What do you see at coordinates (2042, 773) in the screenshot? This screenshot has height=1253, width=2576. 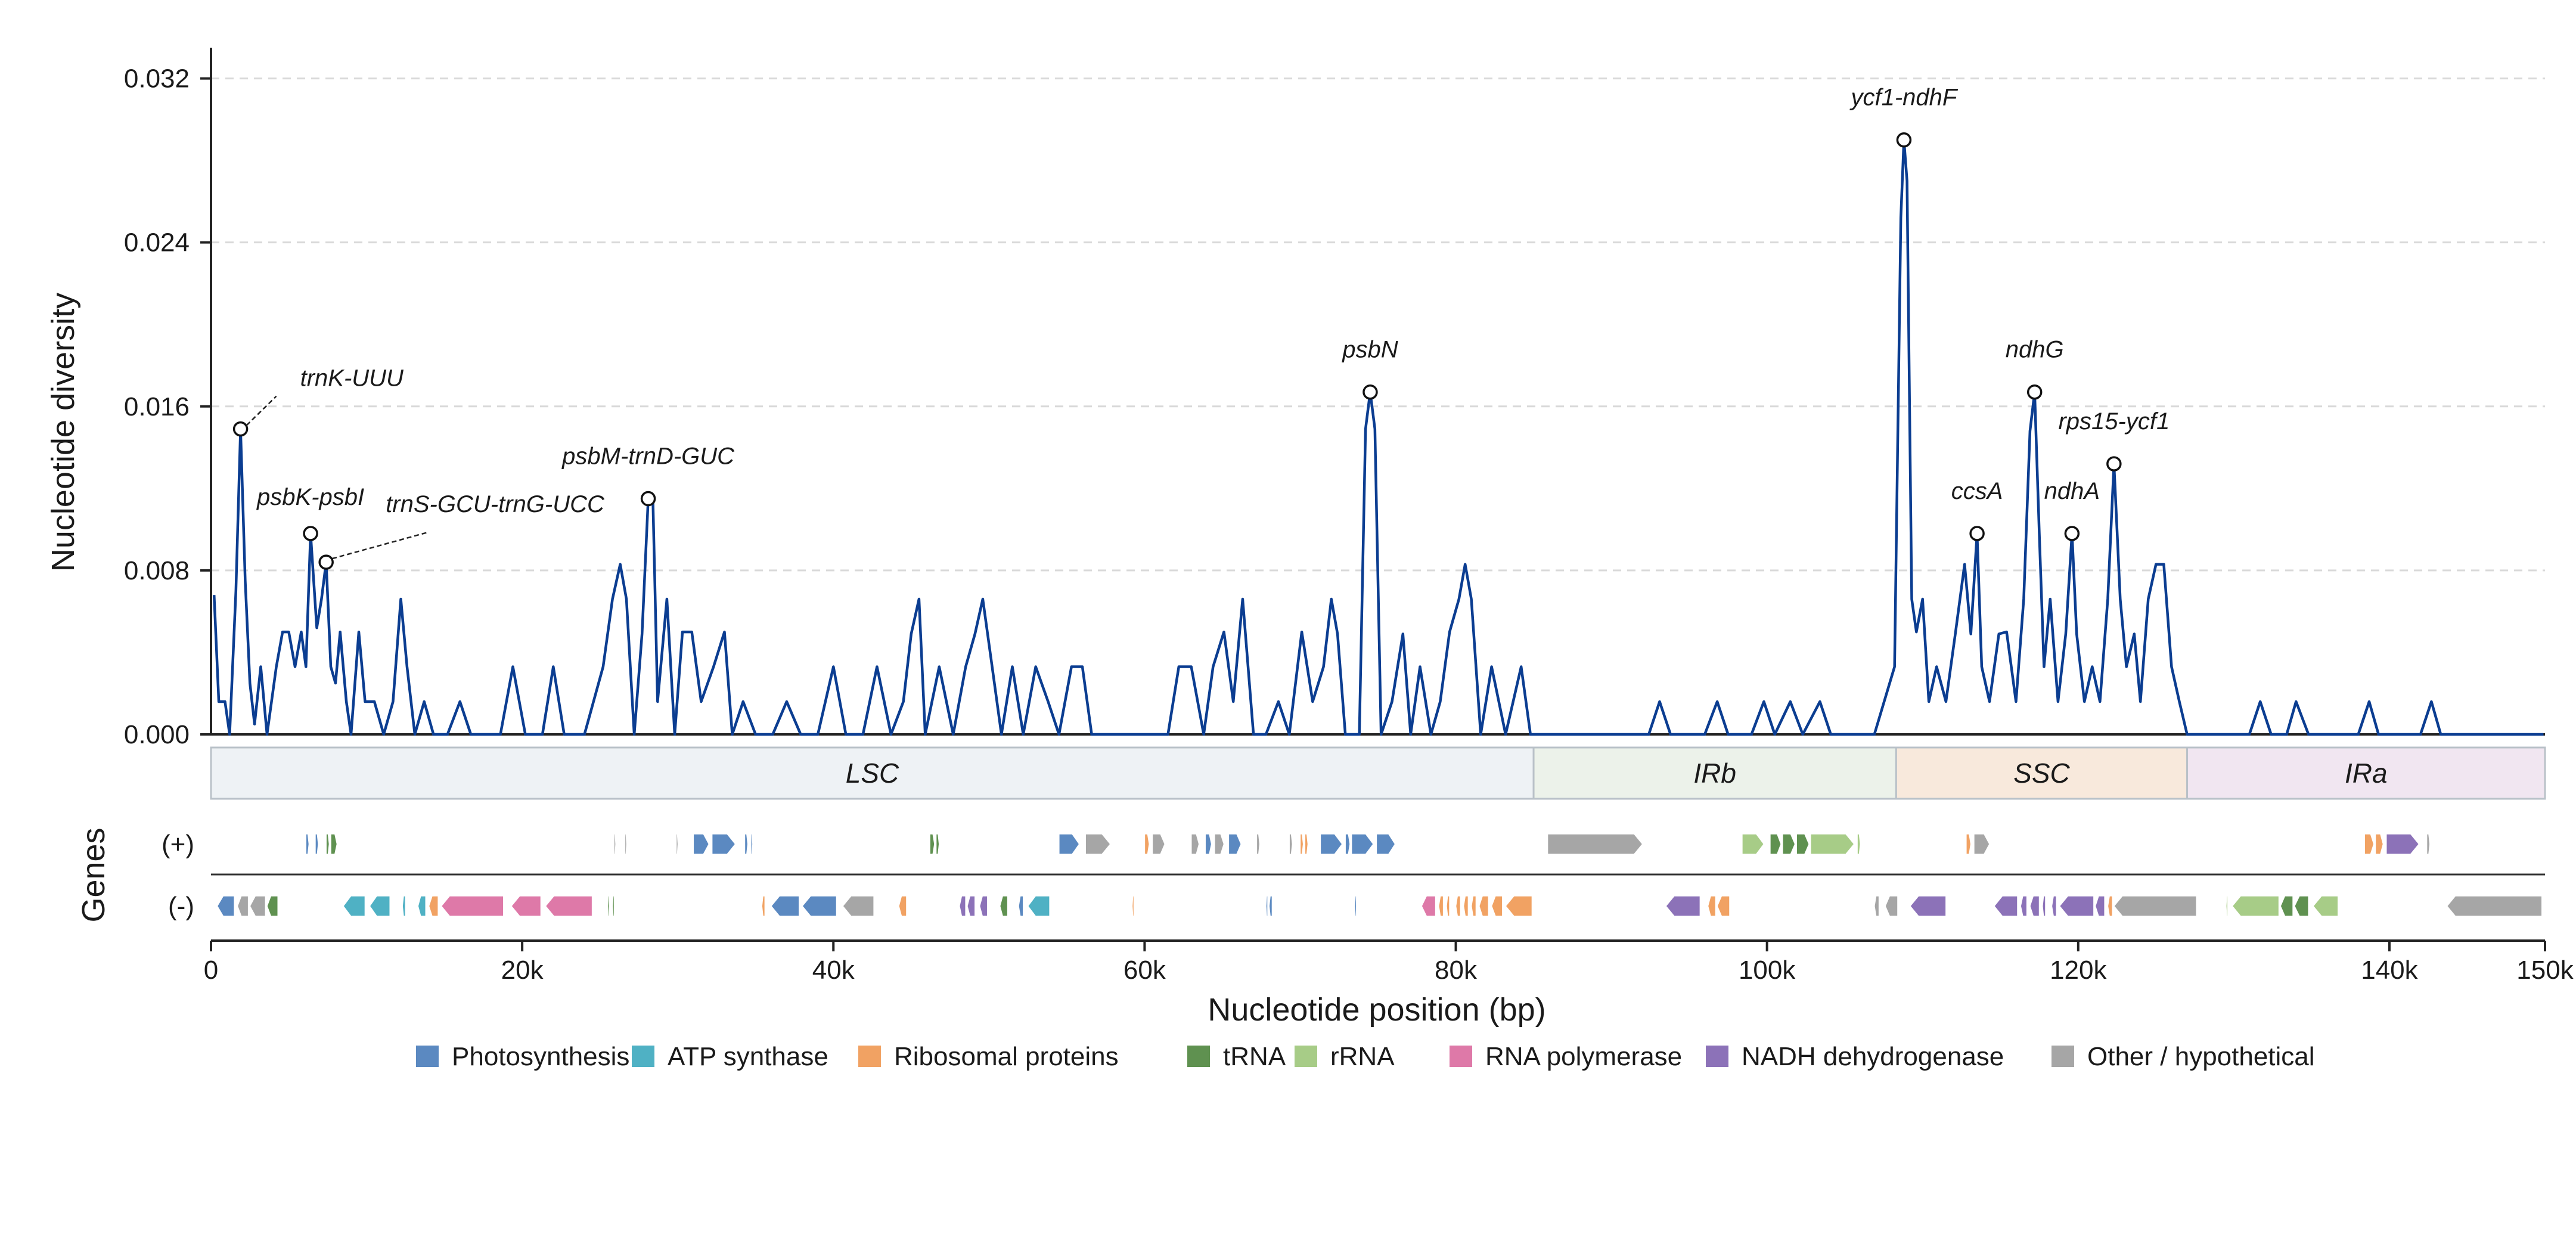 I see `region-label-ssc: SSC` at bounding box center [2042, 773].